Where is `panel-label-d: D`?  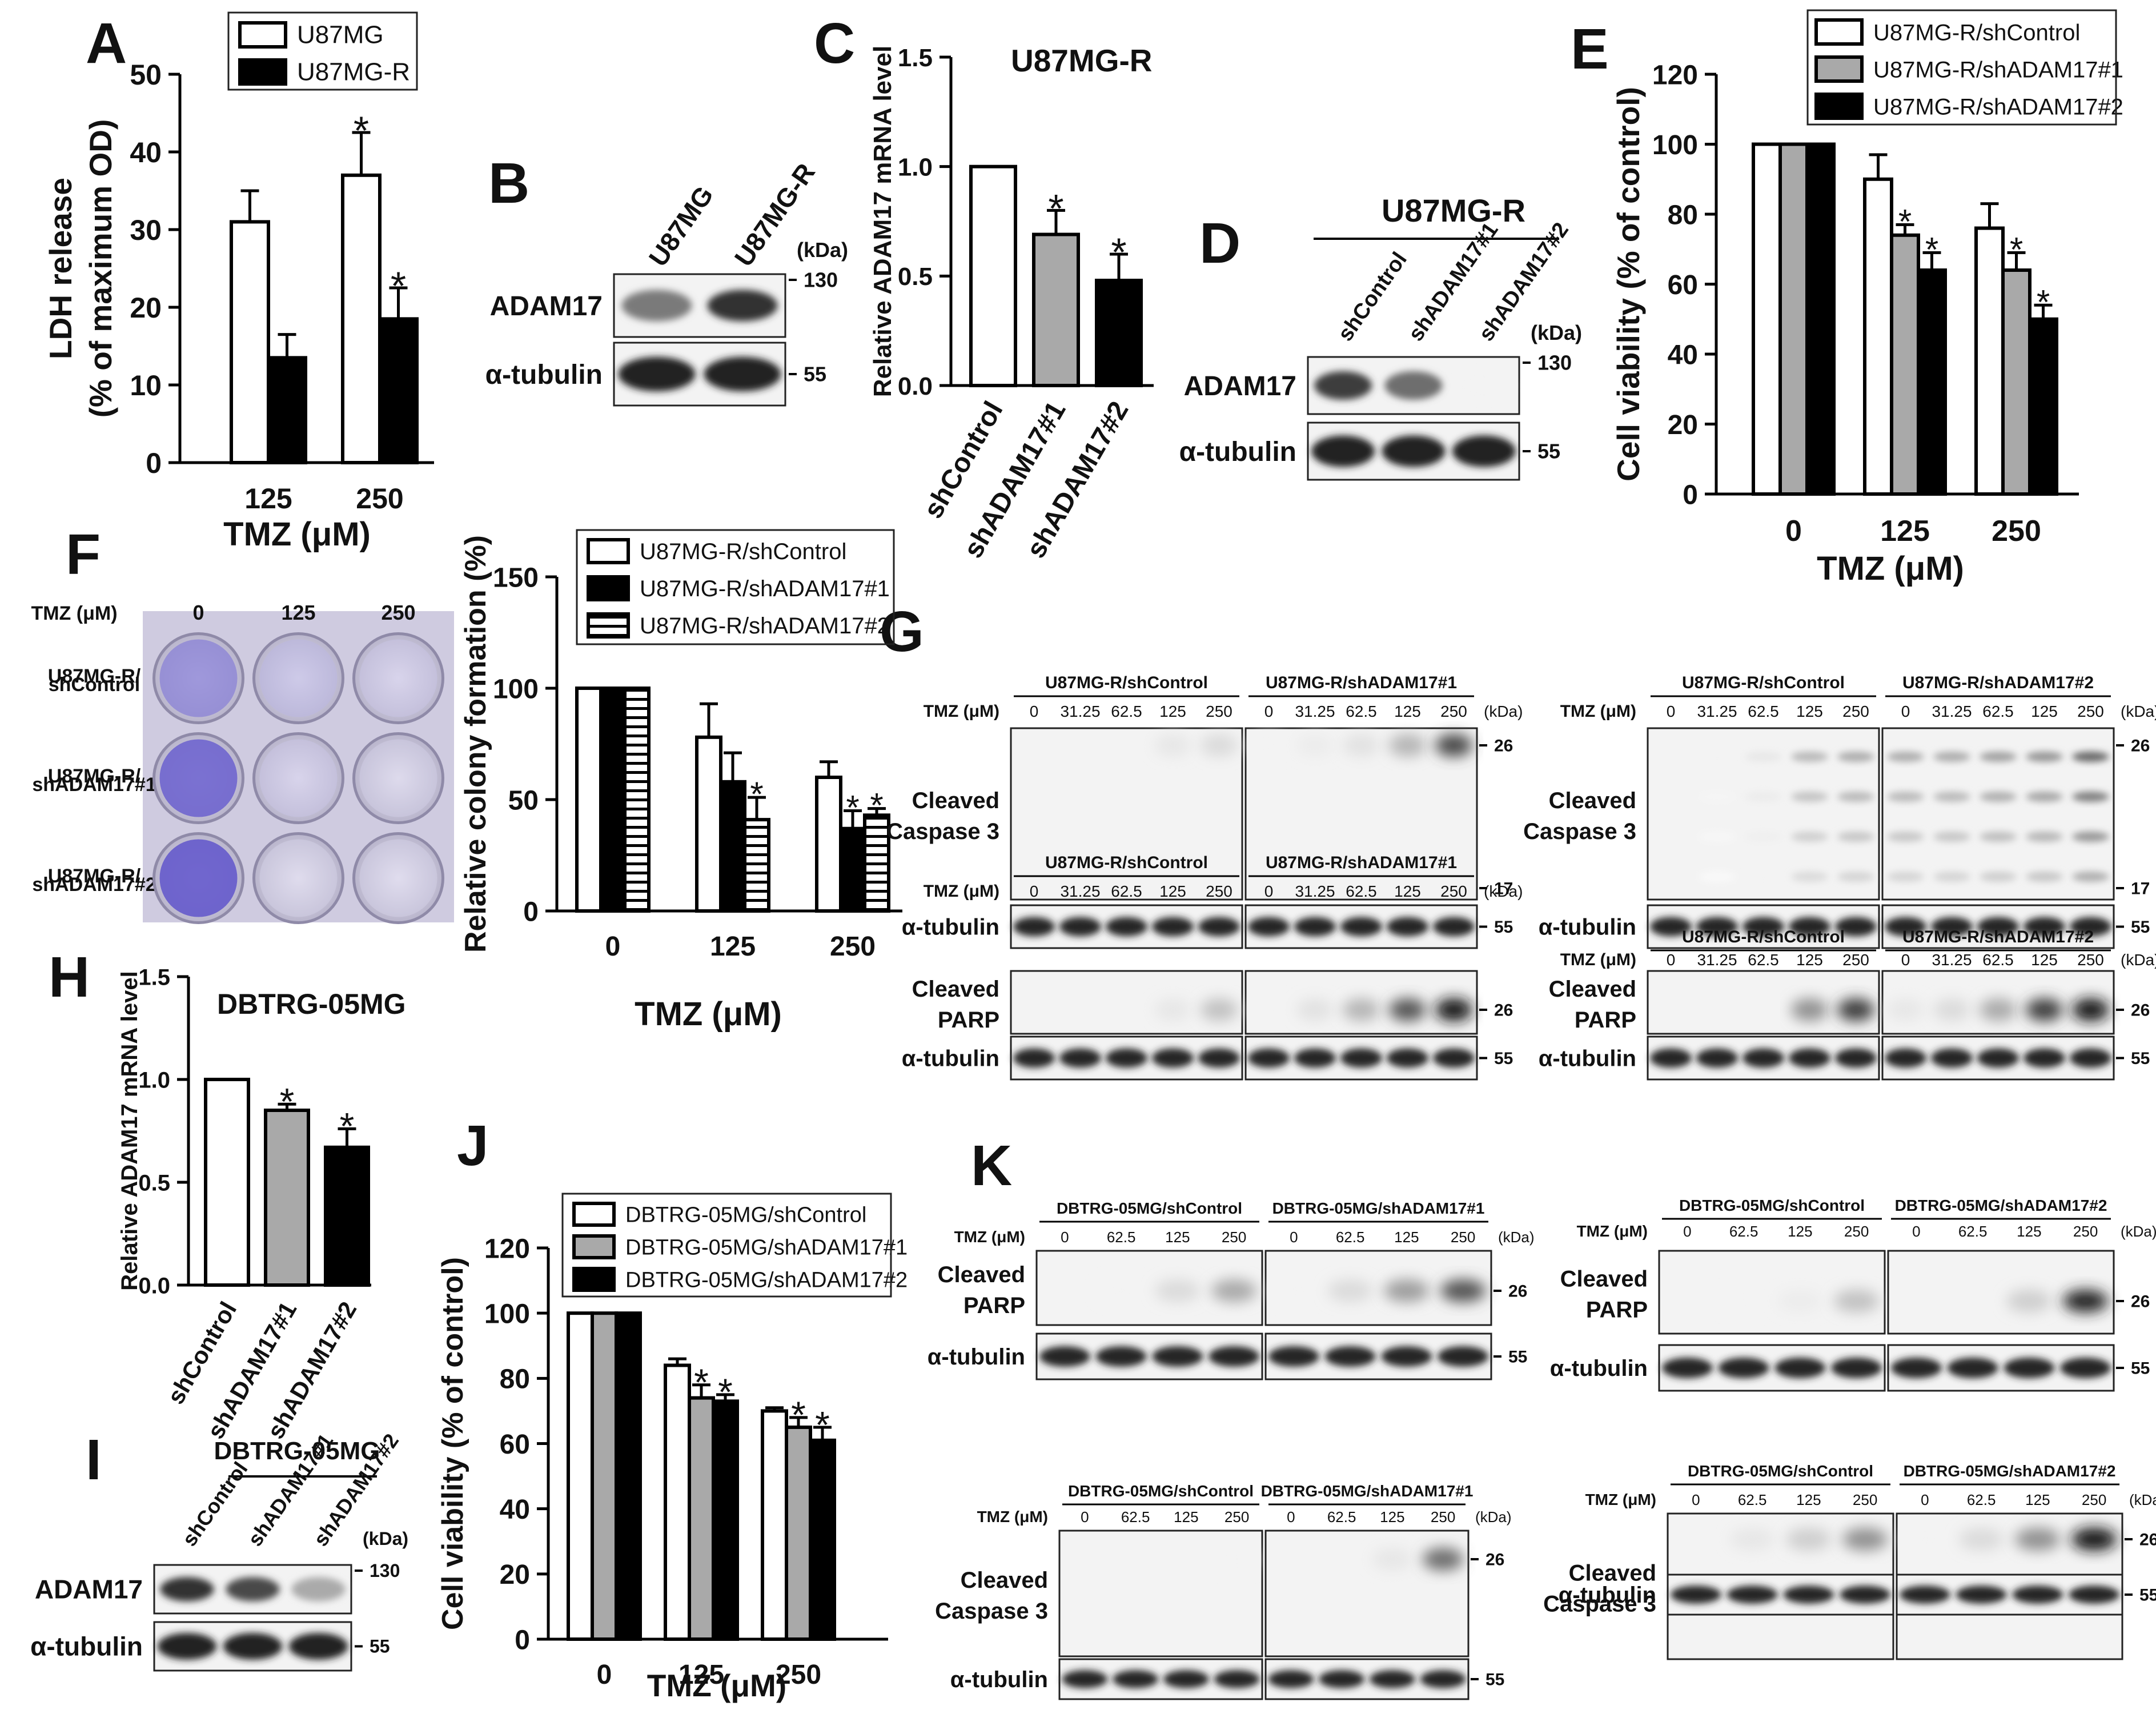
panel-label-d: D is located at coordinates (1220, 243).